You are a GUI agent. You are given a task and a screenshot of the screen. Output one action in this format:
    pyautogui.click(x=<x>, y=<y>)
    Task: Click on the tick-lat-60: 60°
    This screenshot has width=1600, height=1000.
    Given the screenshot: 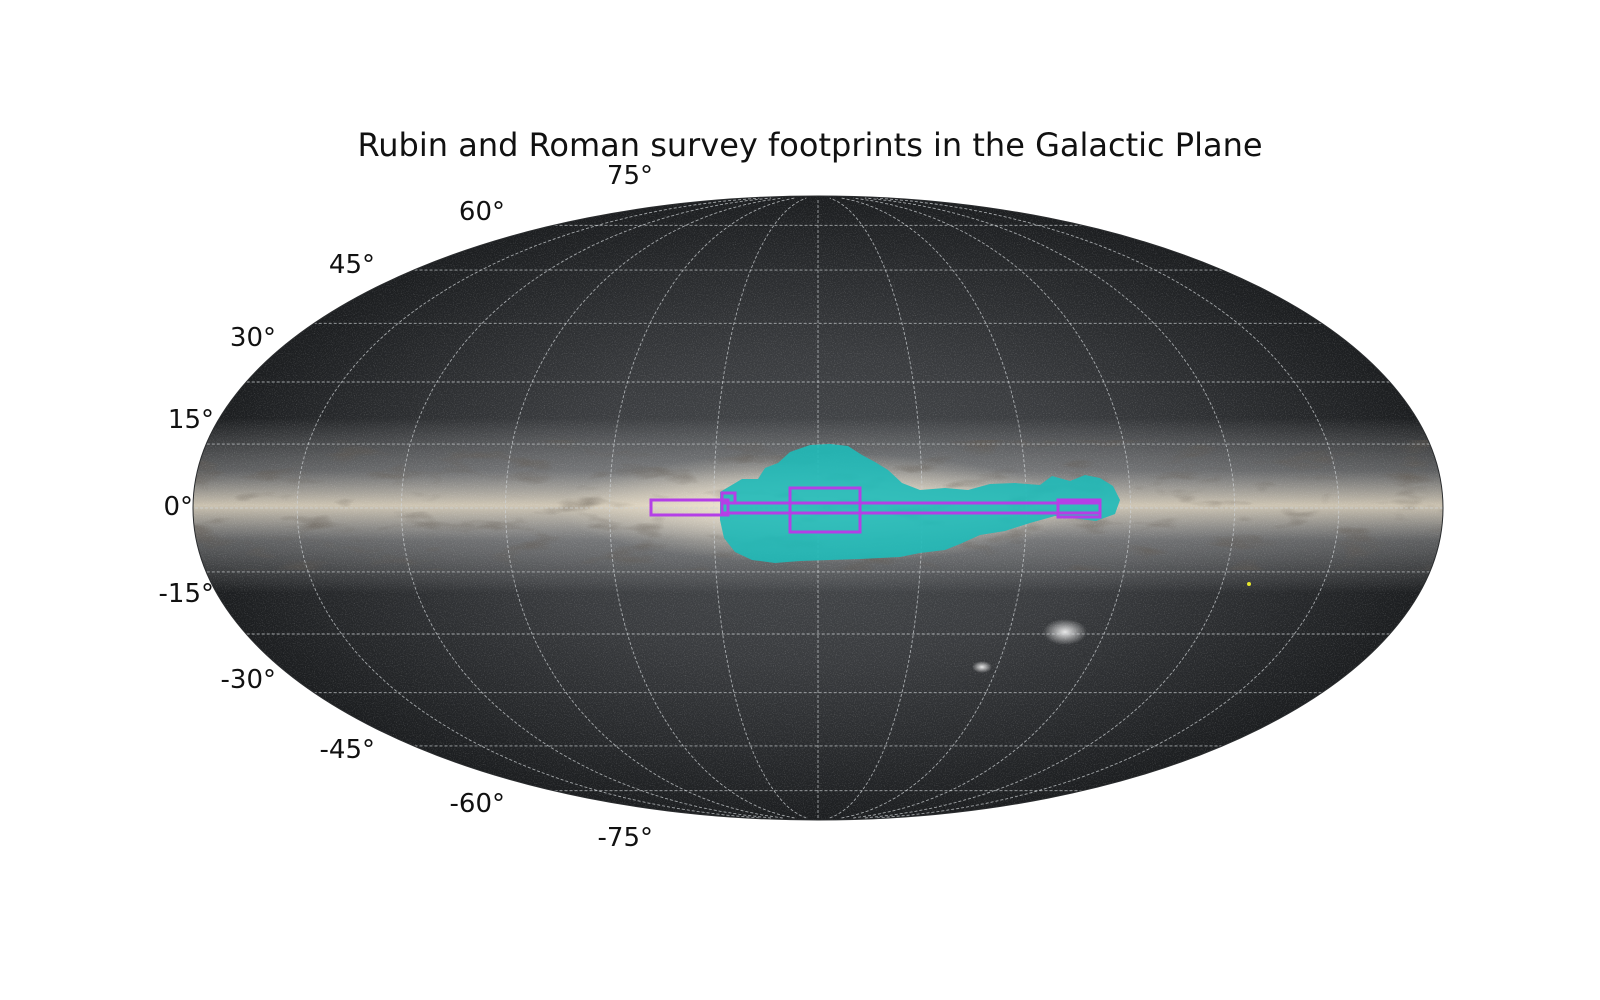 What is the action you would take?
    pyautogui.click(x=482, y=212)
    